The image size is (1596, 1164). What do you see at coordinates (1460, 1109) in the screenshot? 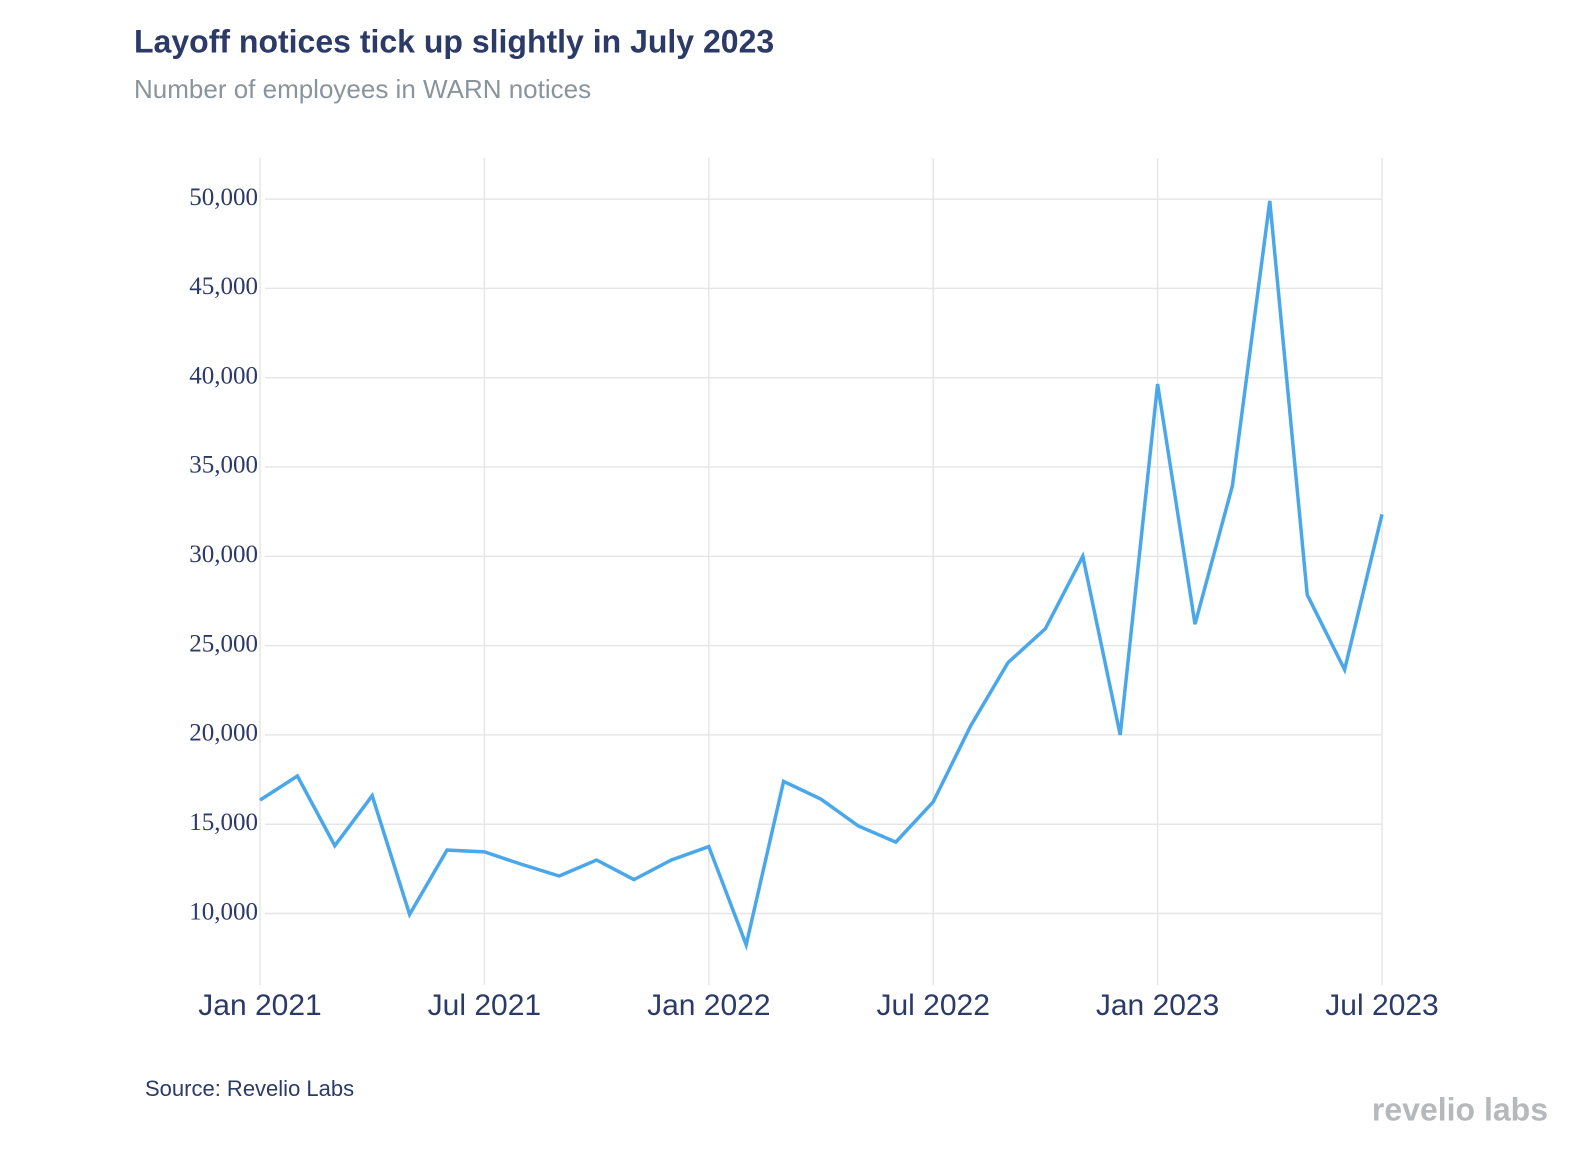
I see `logo: revelio labs` at bounding box center [1460, 1109].